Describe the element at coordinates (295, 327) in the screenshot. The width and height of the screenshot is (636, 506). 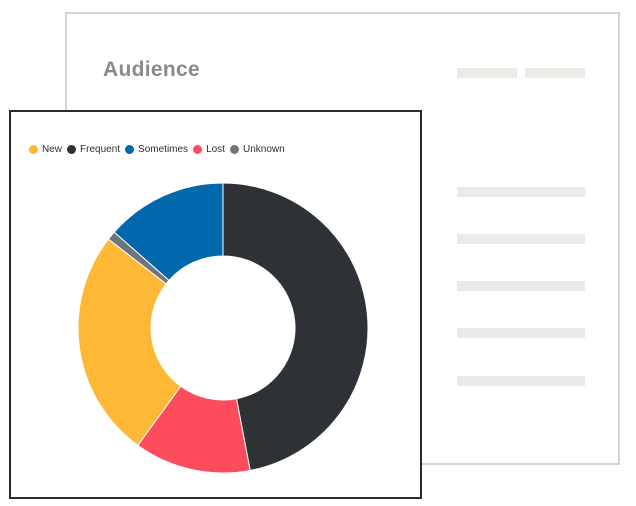
I see `slice-frequent` at that location.